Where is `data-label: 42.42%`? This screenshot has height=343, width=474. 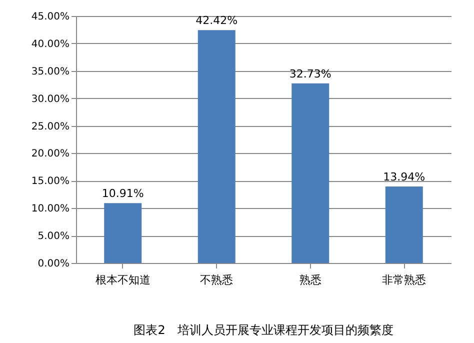
data-label: 42.42% is located at coordinates (217, 21).